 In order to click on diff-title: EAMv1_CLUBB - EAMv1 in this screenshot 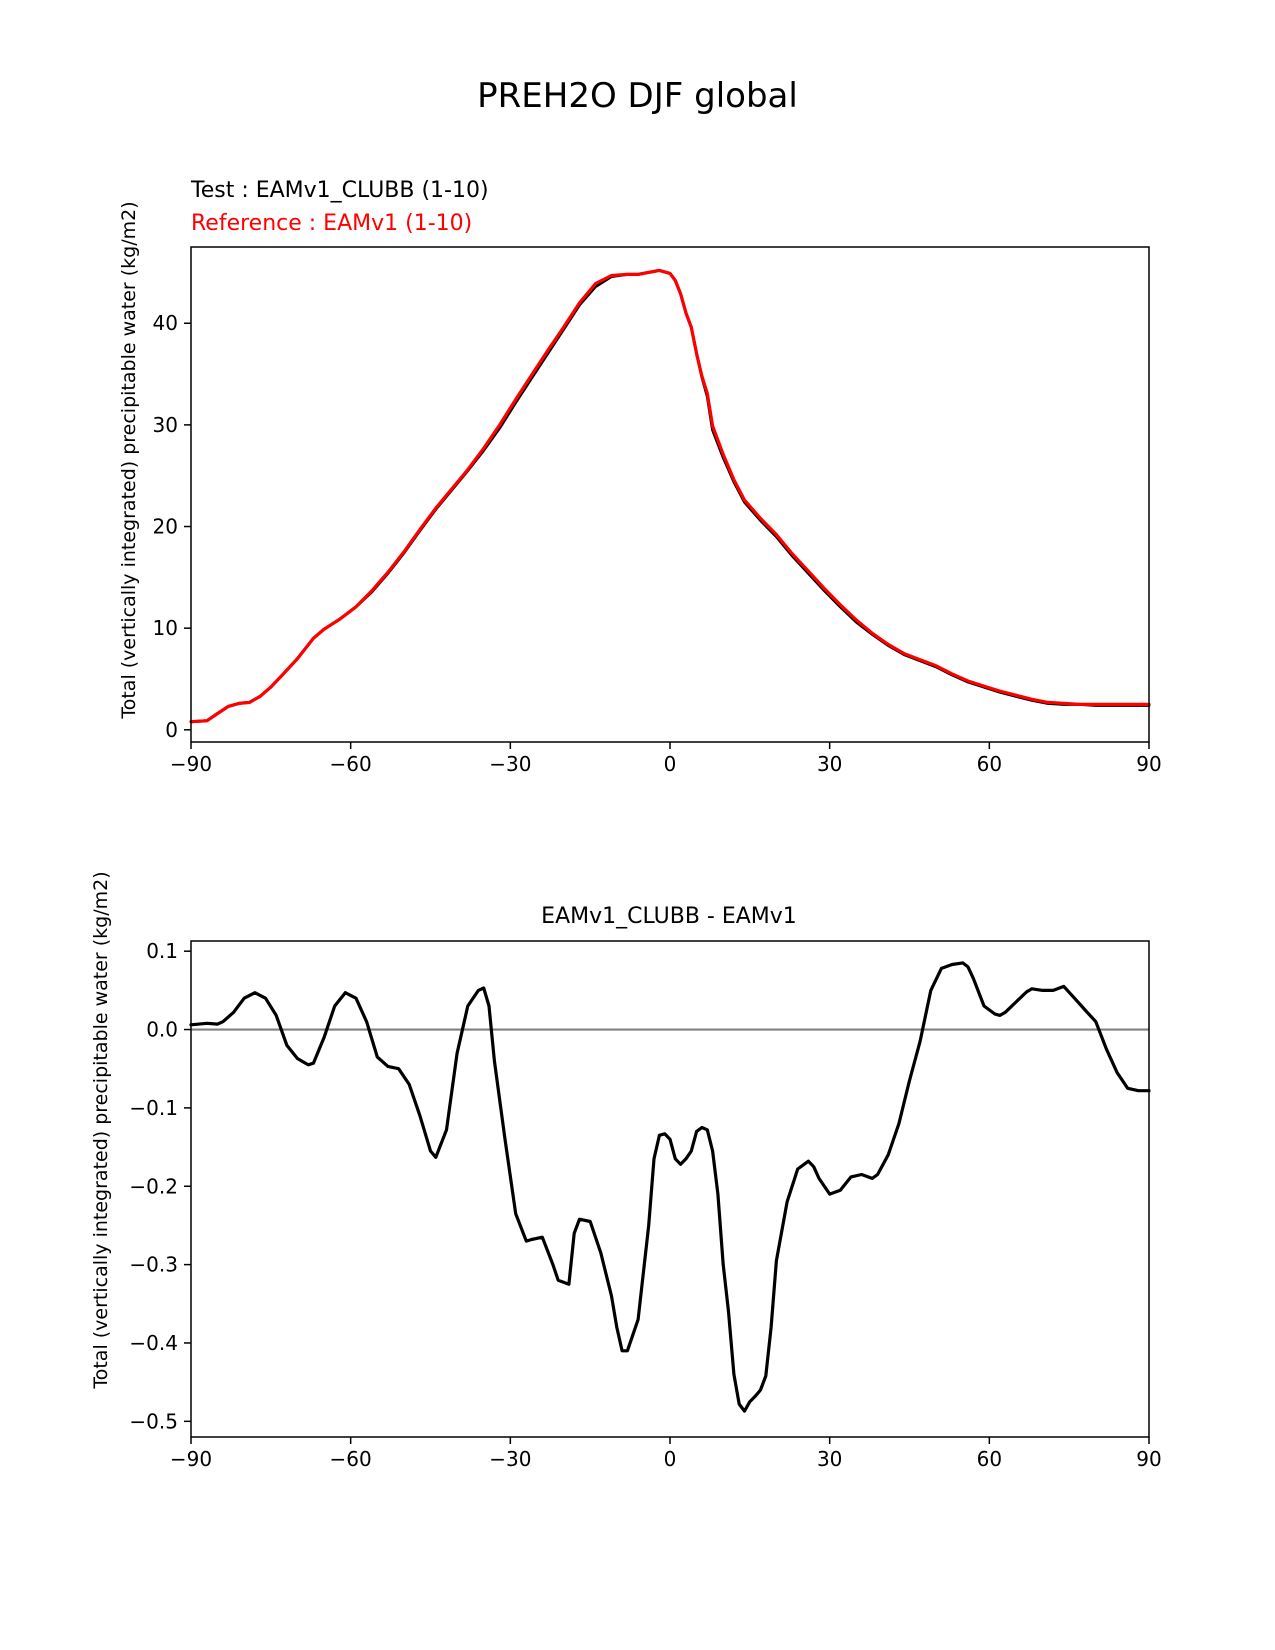, I will do `click(669, 916)`.